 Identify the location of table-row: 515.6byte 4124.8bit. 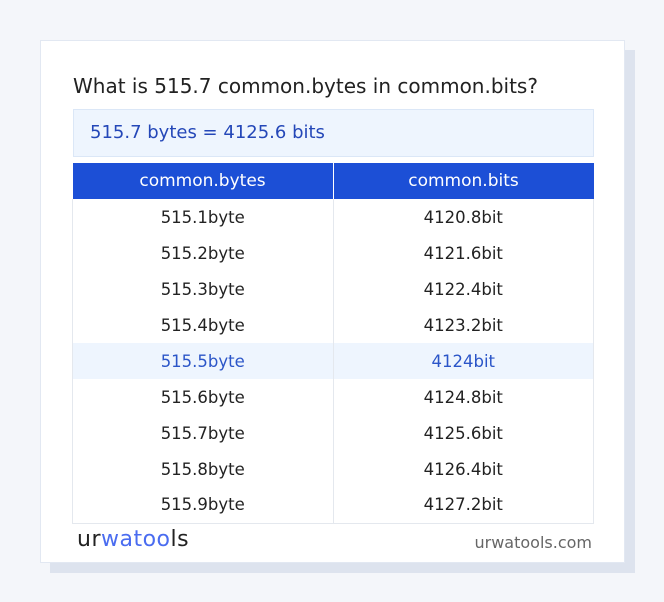
(333, 397).